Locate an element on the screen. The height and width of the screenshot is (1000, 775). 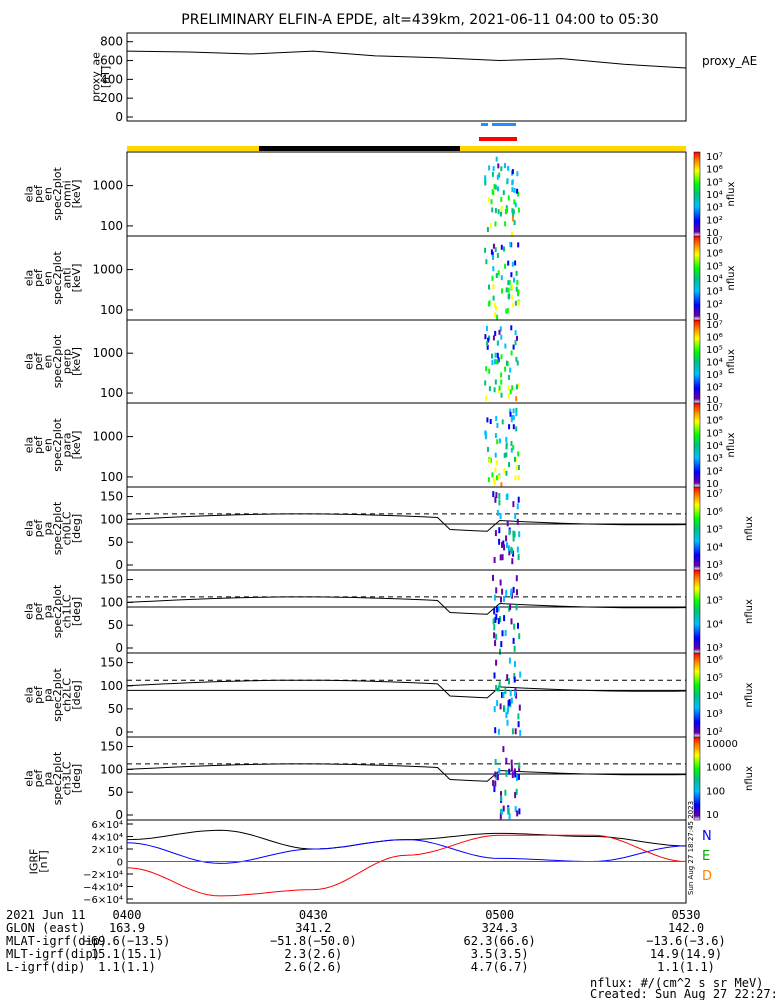
loss-cone-line is located at coordinates (406, 772).